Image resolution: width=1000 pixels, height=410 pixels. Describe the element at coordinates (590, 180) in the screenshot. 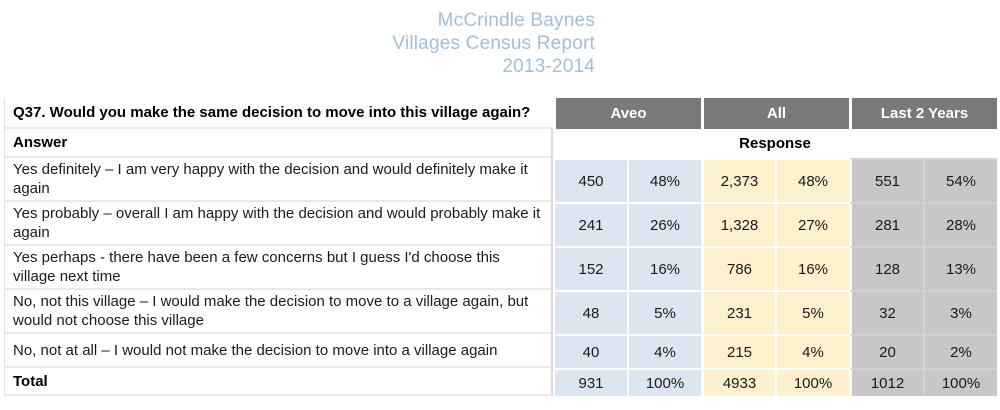

I see `aveo-count-cell: 450` at that location.